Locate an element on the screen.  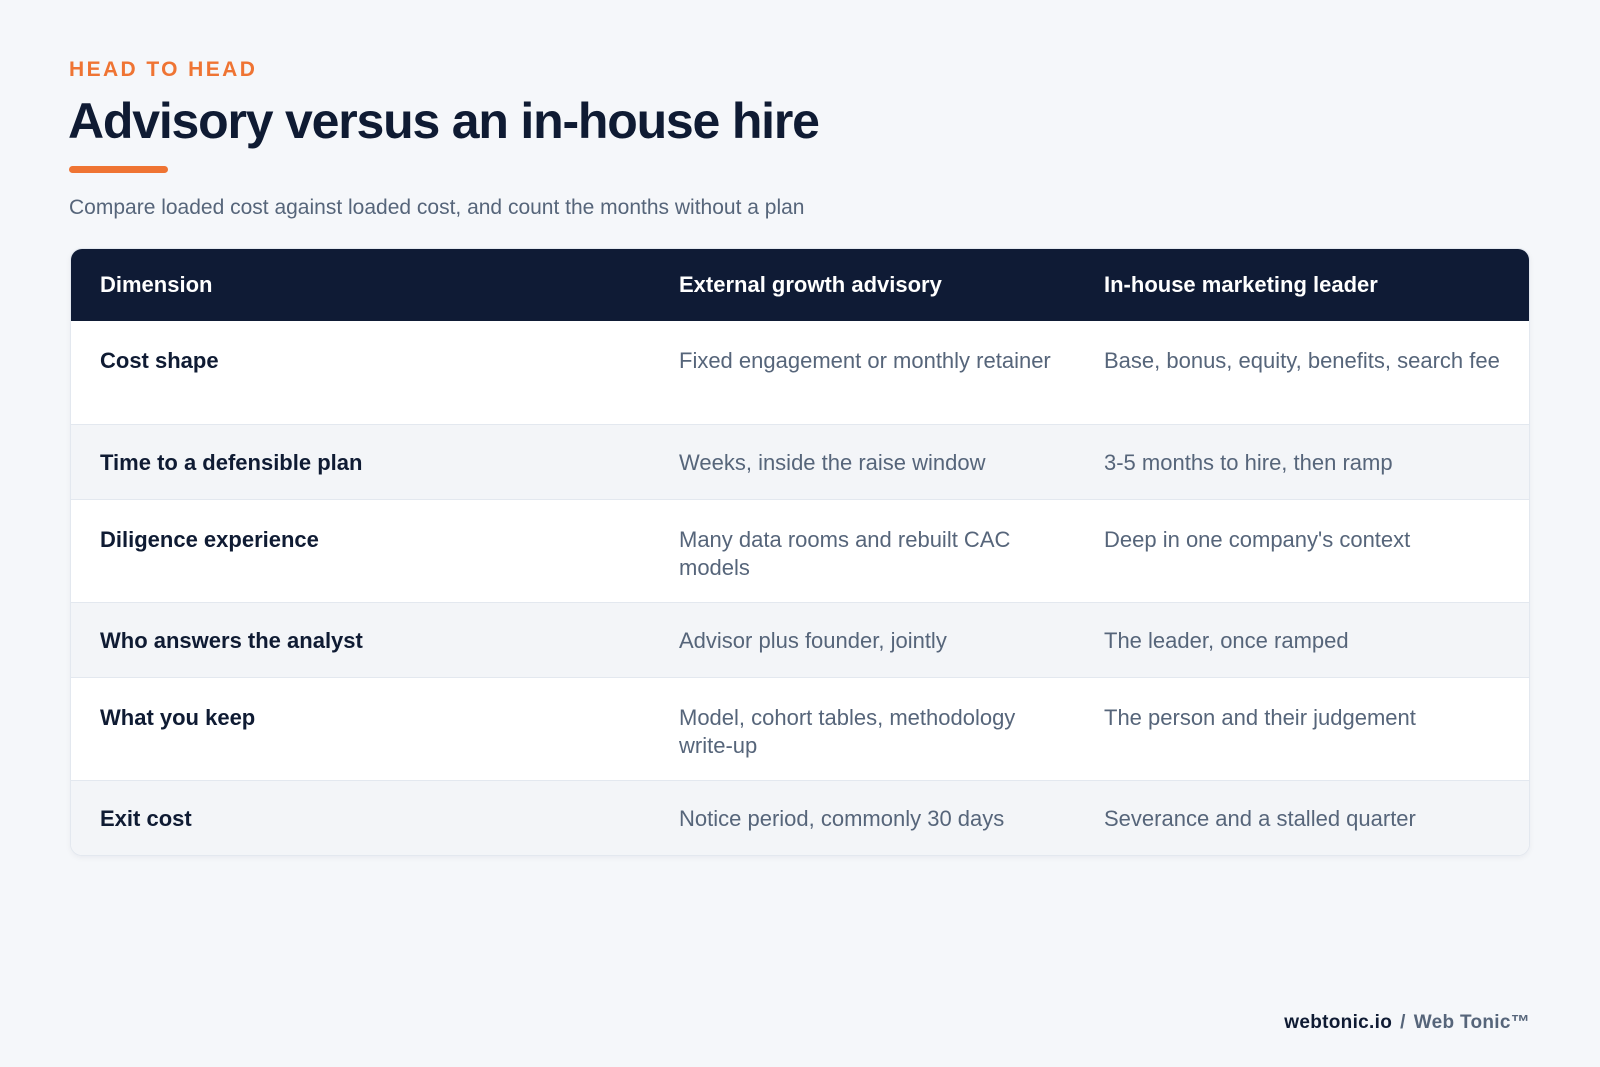
page-title: Advisory versus an in-house hire is located at coordinates (444, 121).